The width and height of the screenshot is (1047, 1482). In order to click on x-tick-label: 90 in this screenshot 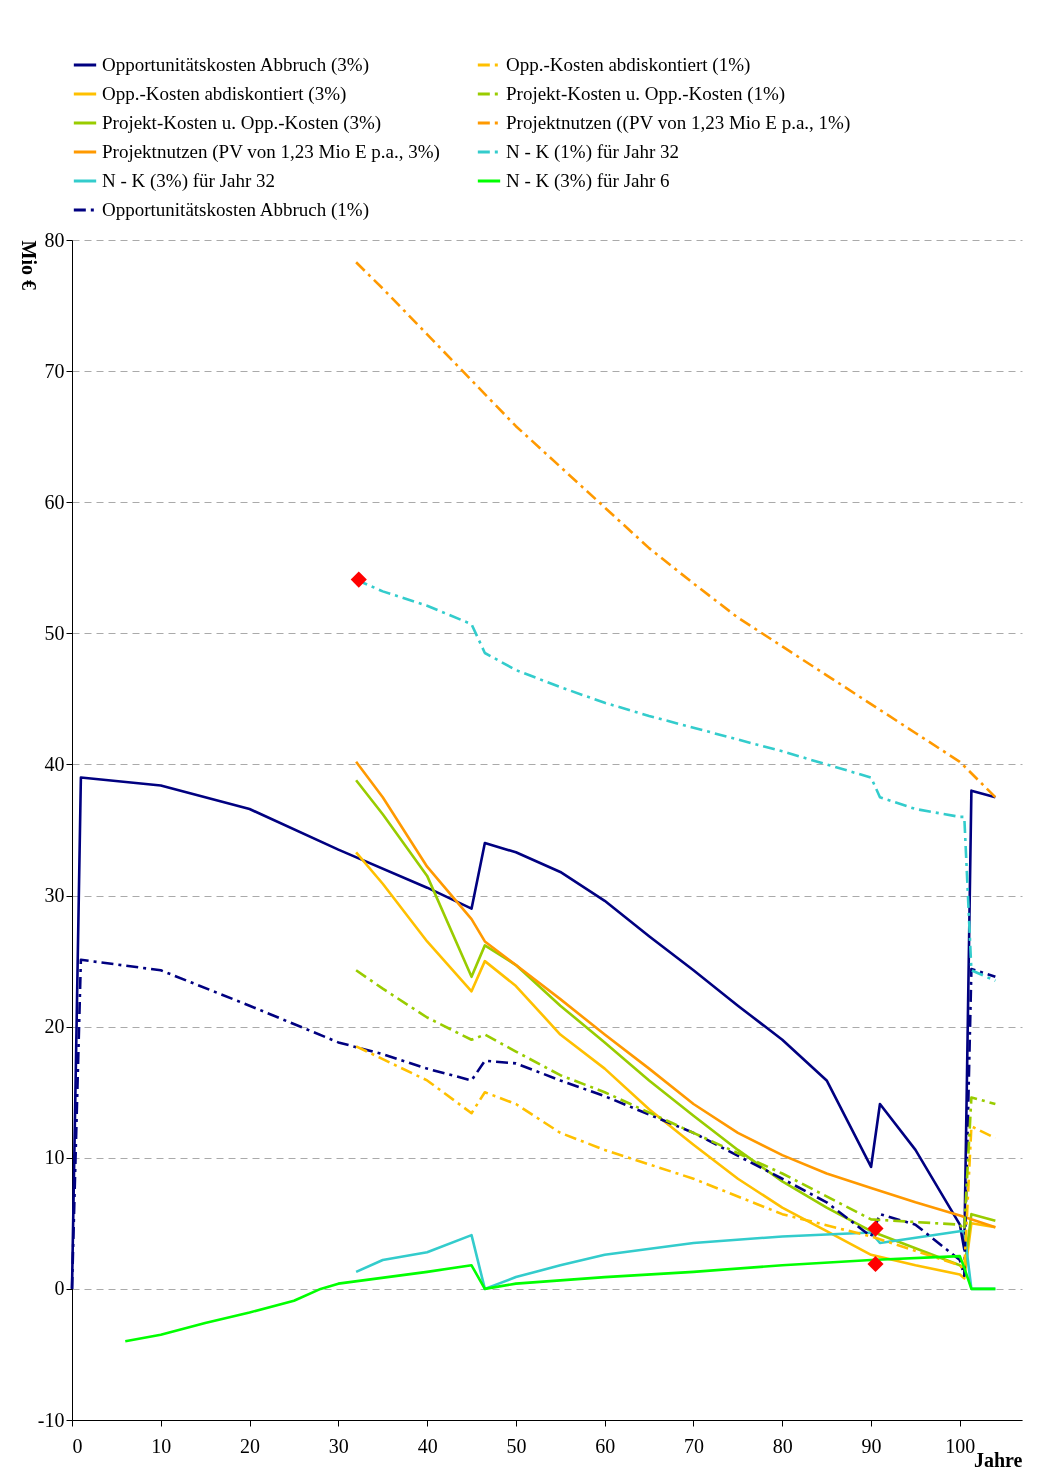, I will do `click(871, 1445)`.